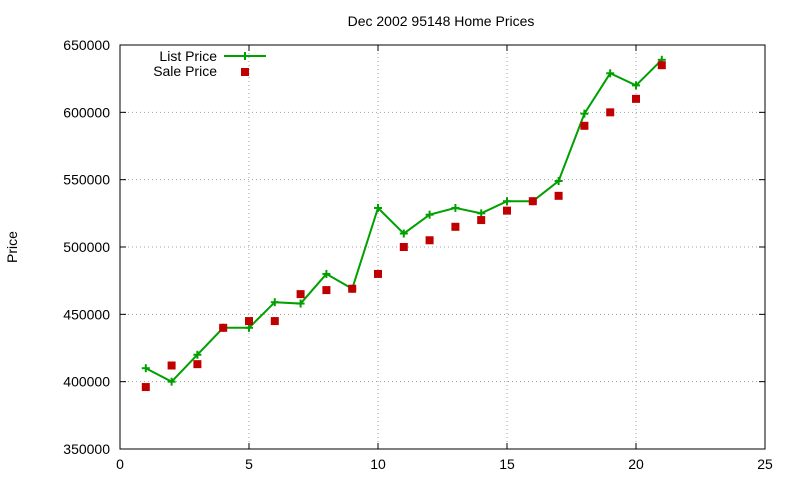 This screenshot has height=480, width=800. Describe the element at coordinates (378, 464) in the screenshot. I see `x-tick-label: 10` at that location.